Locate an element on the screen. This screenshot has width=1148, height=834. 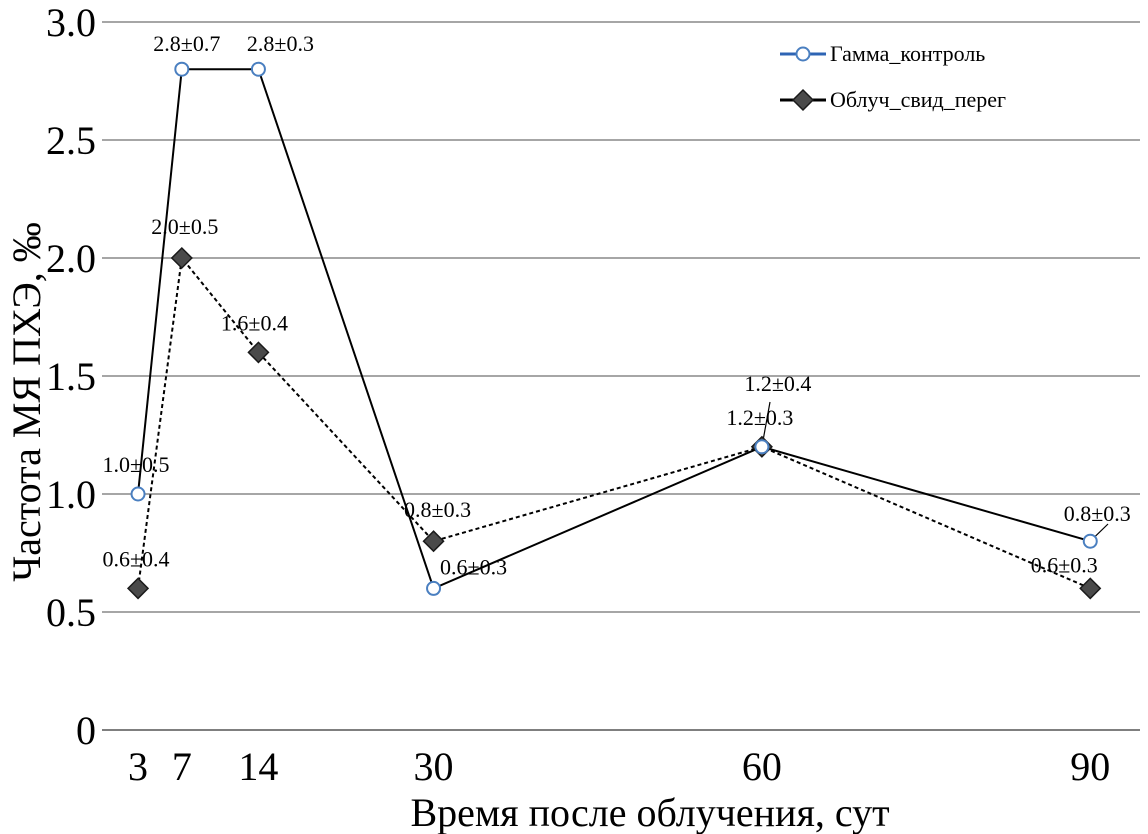
y-tick-label: 0 is located at coordinates (86, 730).